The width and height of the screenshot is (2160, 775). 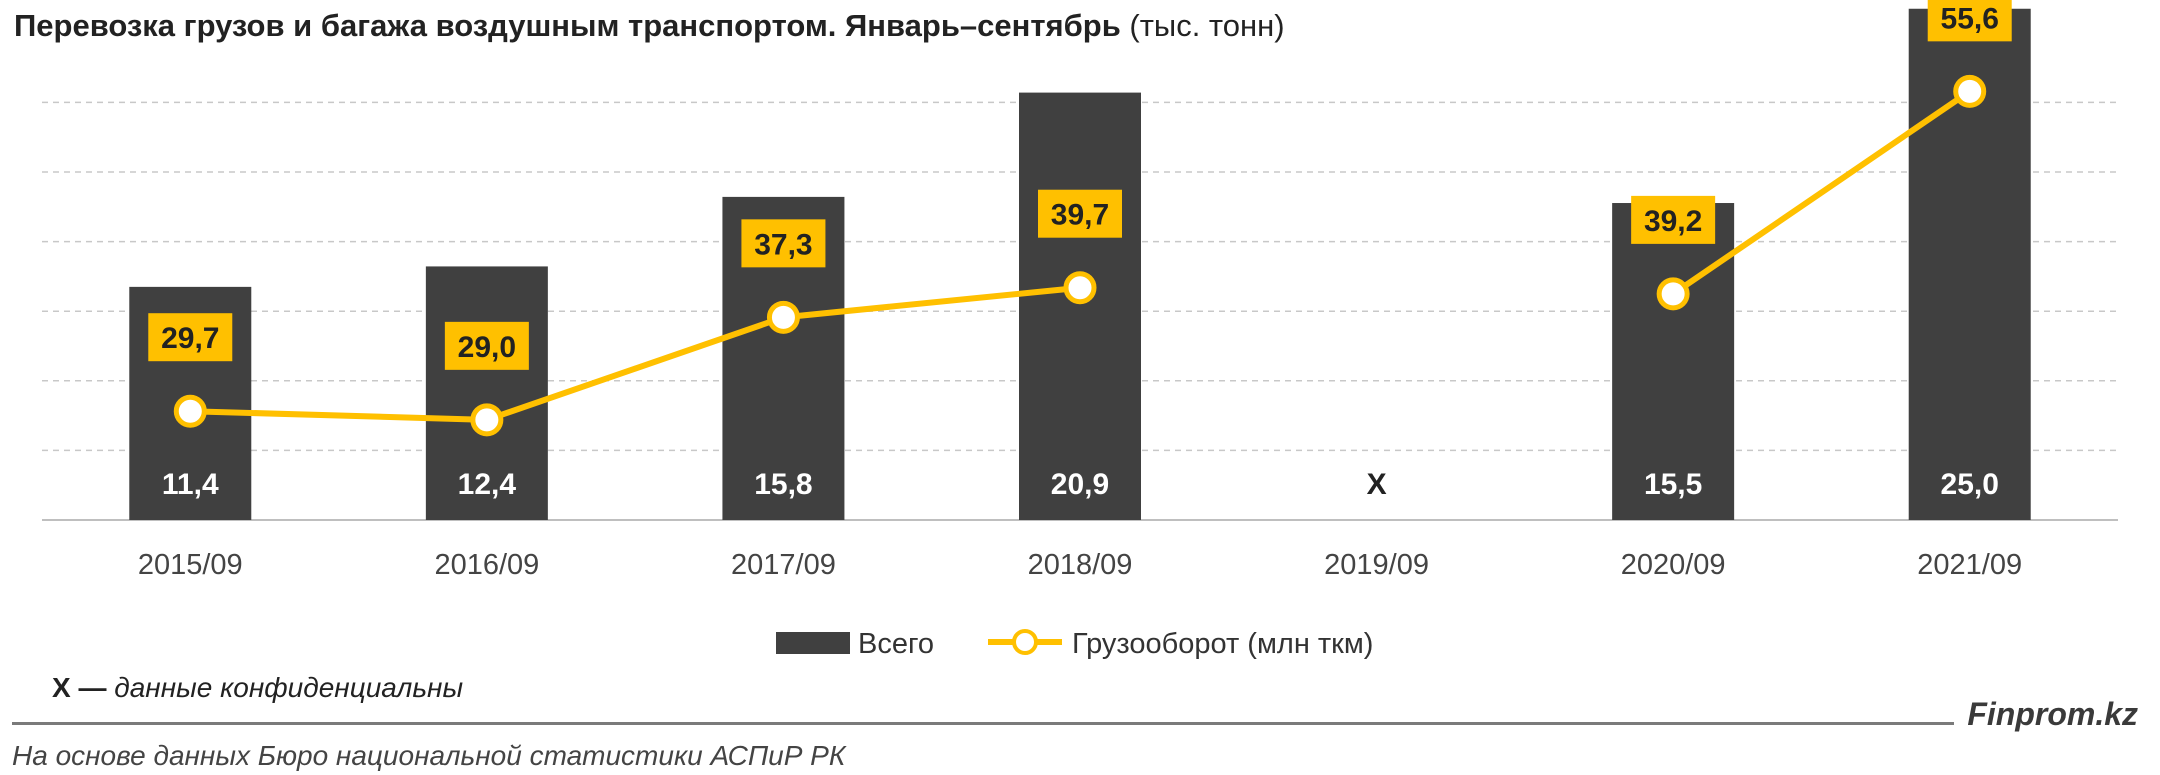 I want to click on x-tick-label: 2015/09, so click(x=190, y=565).